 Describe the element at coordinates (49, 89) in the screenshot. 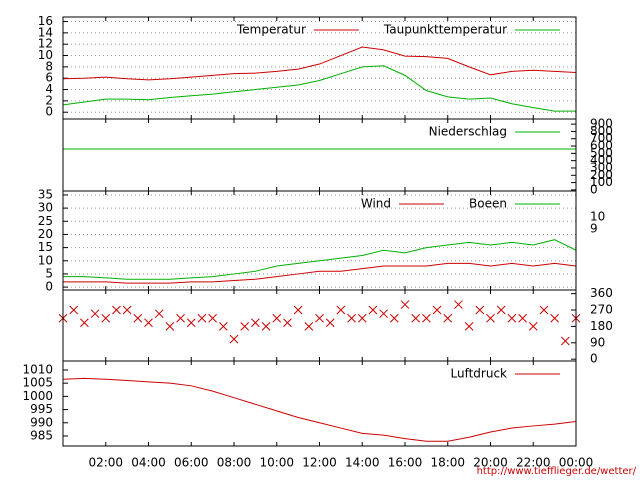

I see `y-tick-label: 4` at that location.